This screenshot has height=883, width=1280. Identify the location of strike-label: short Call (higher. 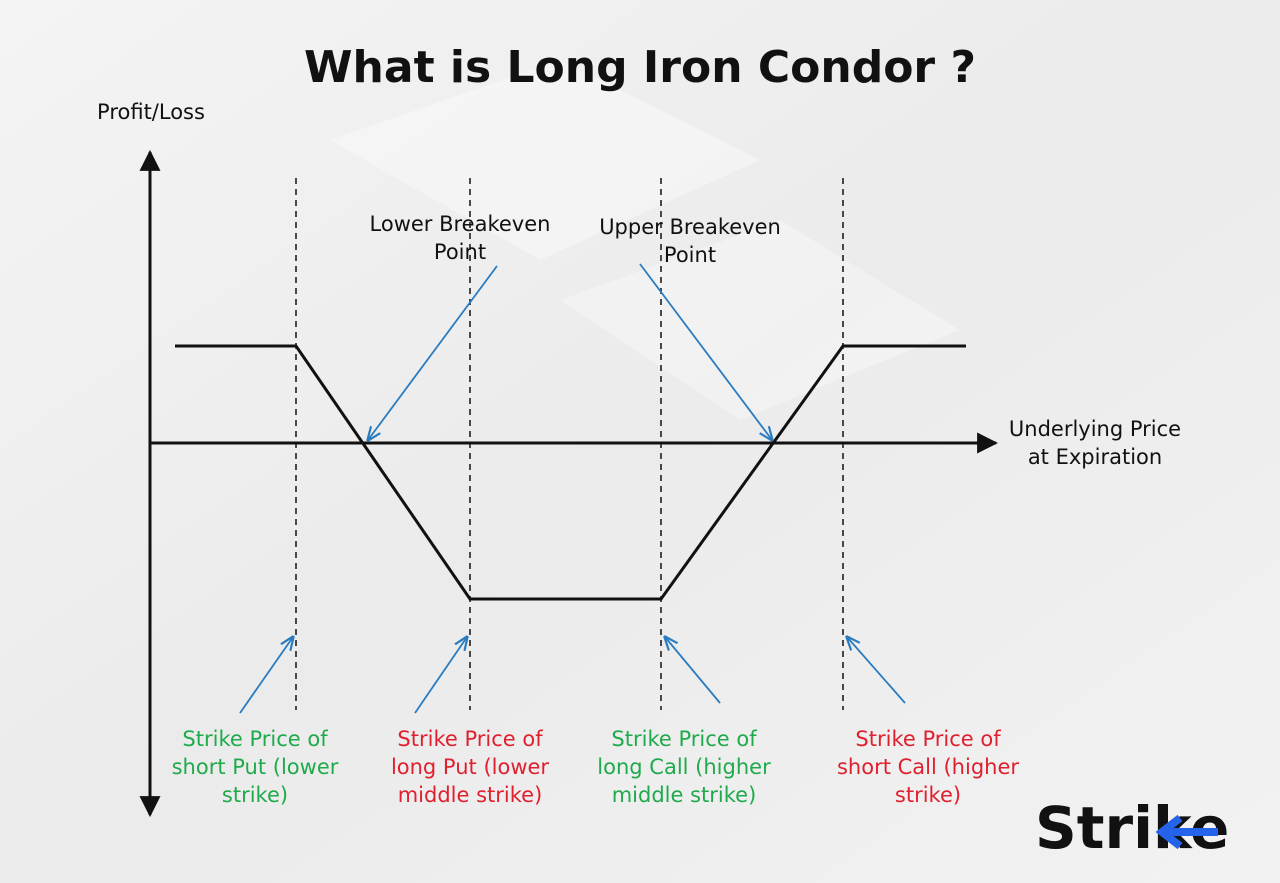
(928, 767).